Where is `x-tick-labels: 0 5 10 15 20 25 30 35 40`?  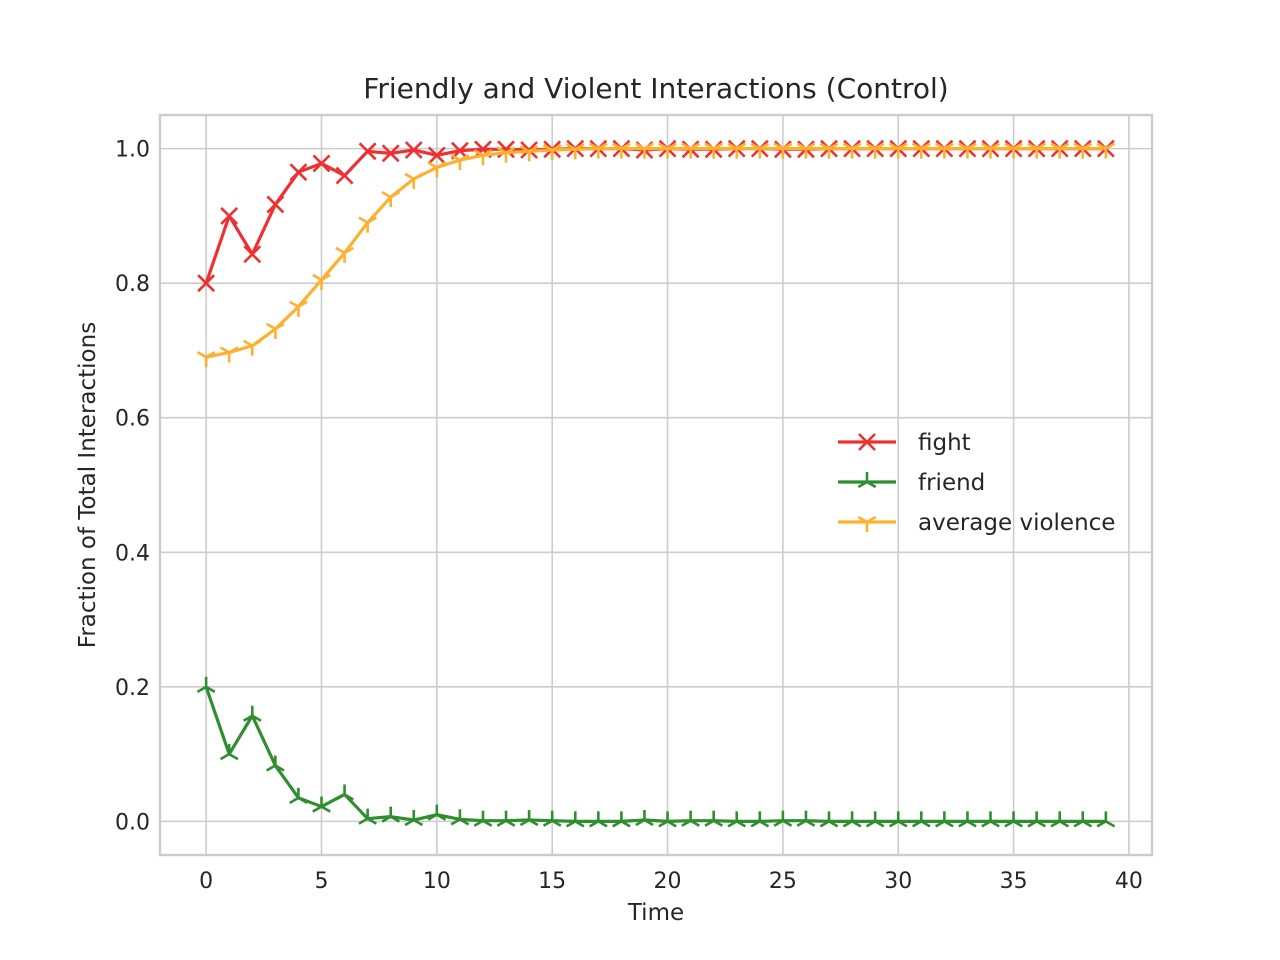
x-tick-labels: 0 5 10 15 20 25 30 35 40 is located at coordinates (671, 881).